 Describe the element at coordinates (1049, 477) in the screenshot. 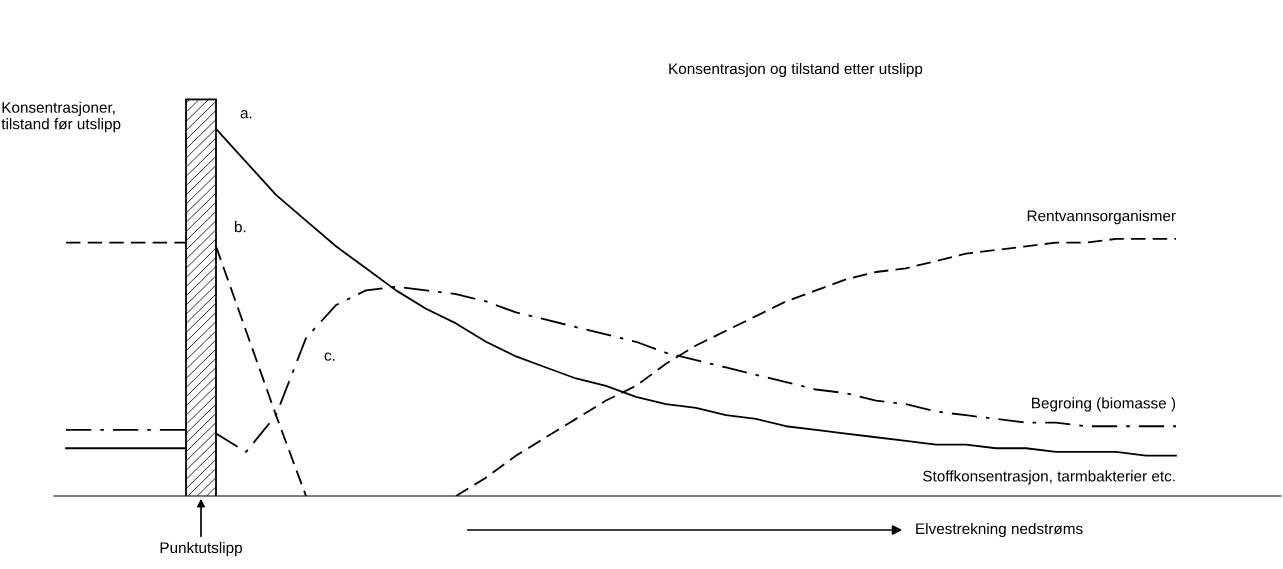

I see `series-label: Stoffkonsentrasjon, tarmbakterier etc.` at that location.